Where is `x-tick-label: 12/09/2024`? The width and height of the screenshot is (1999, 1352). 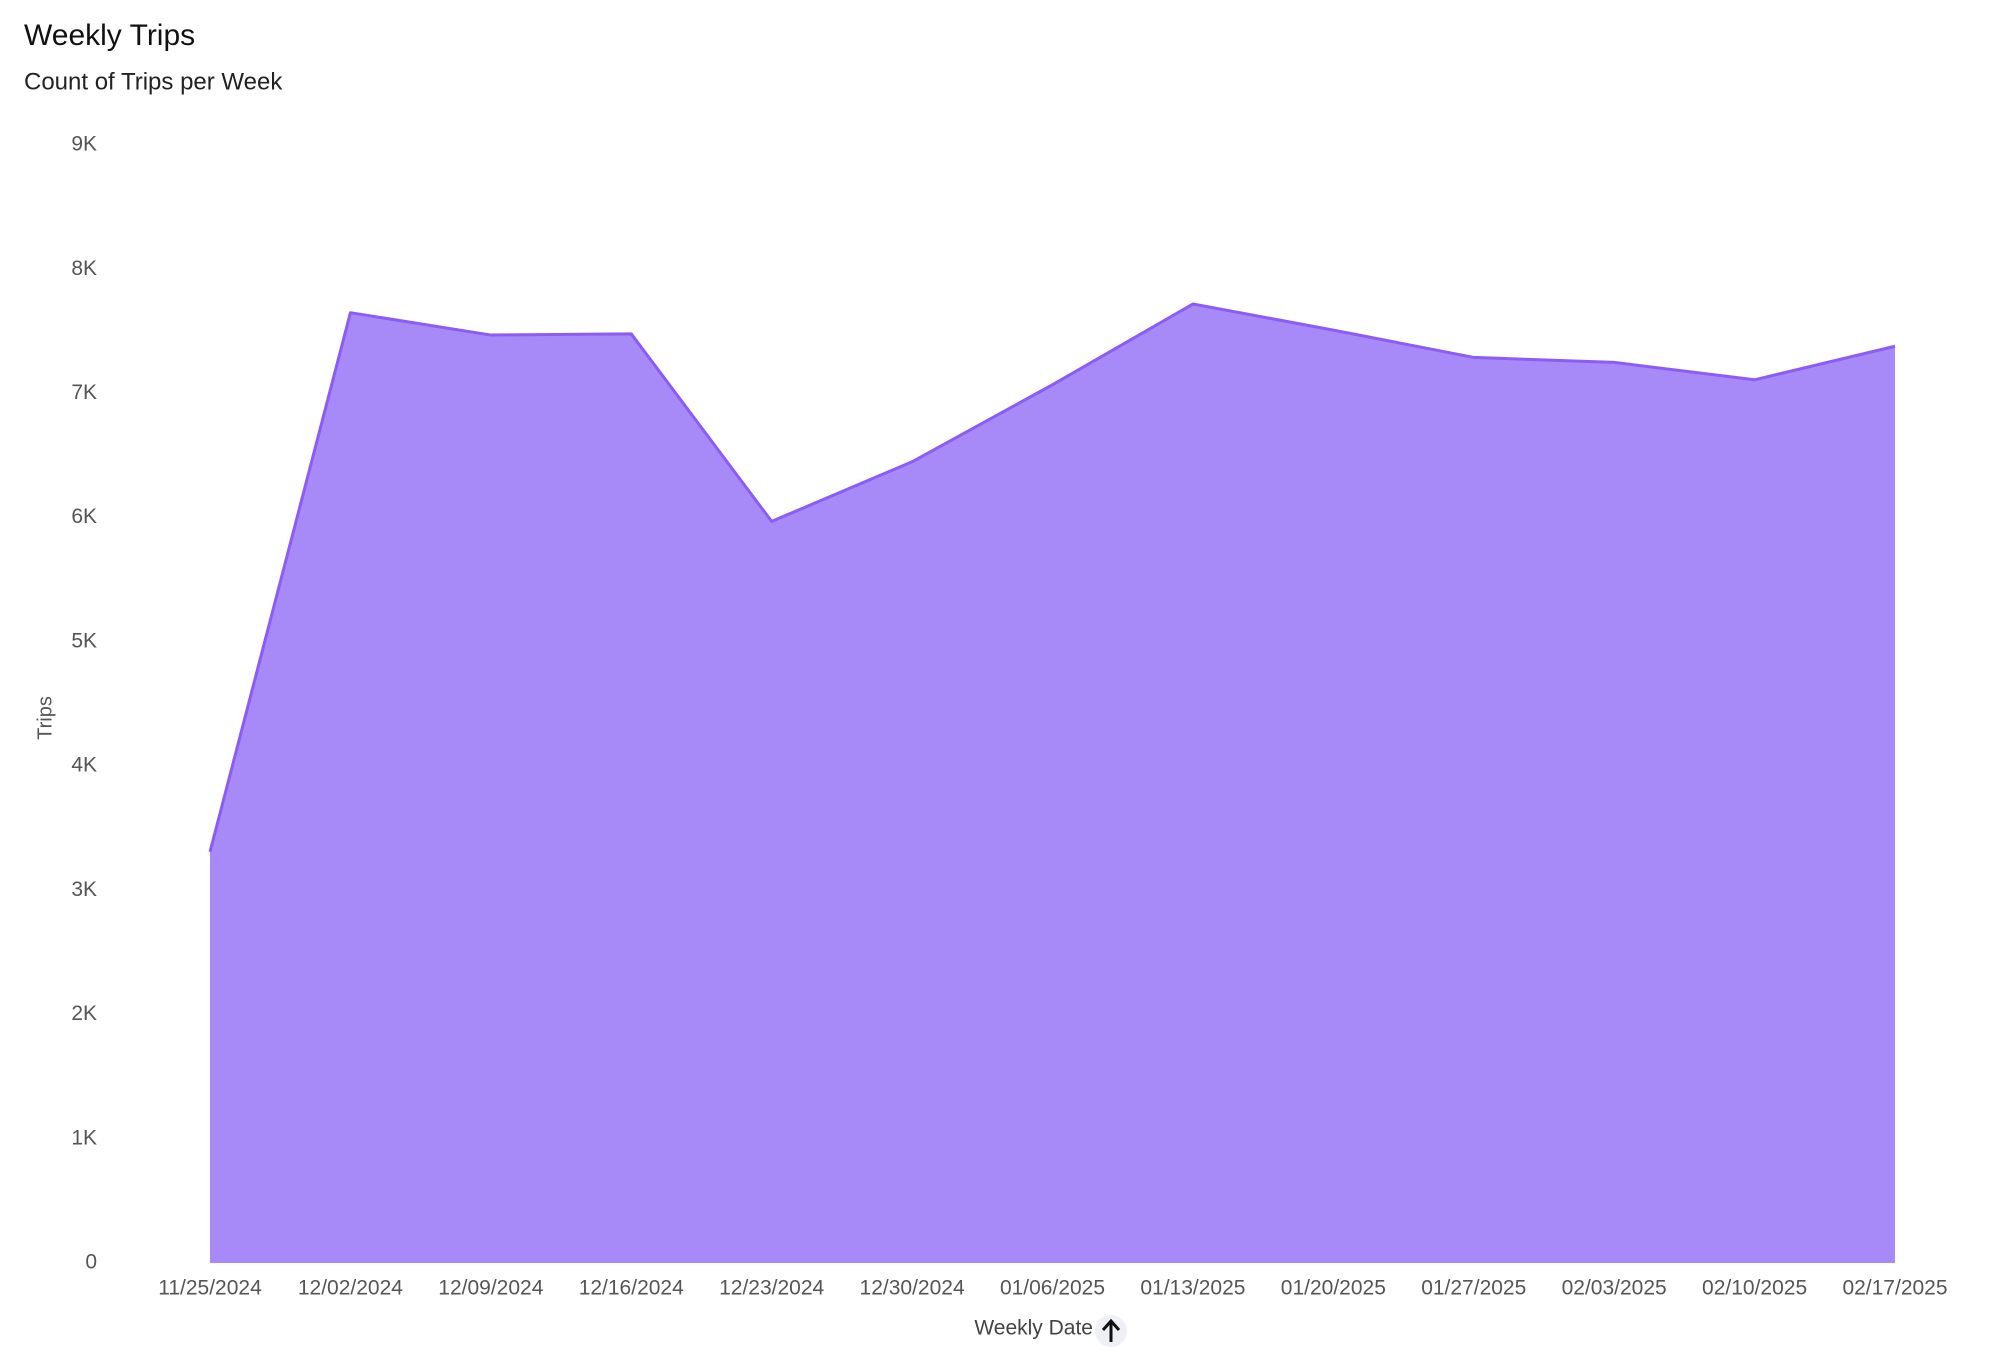
x-tick-label: 12/09/2024 is located at coordinates (490, 1288).